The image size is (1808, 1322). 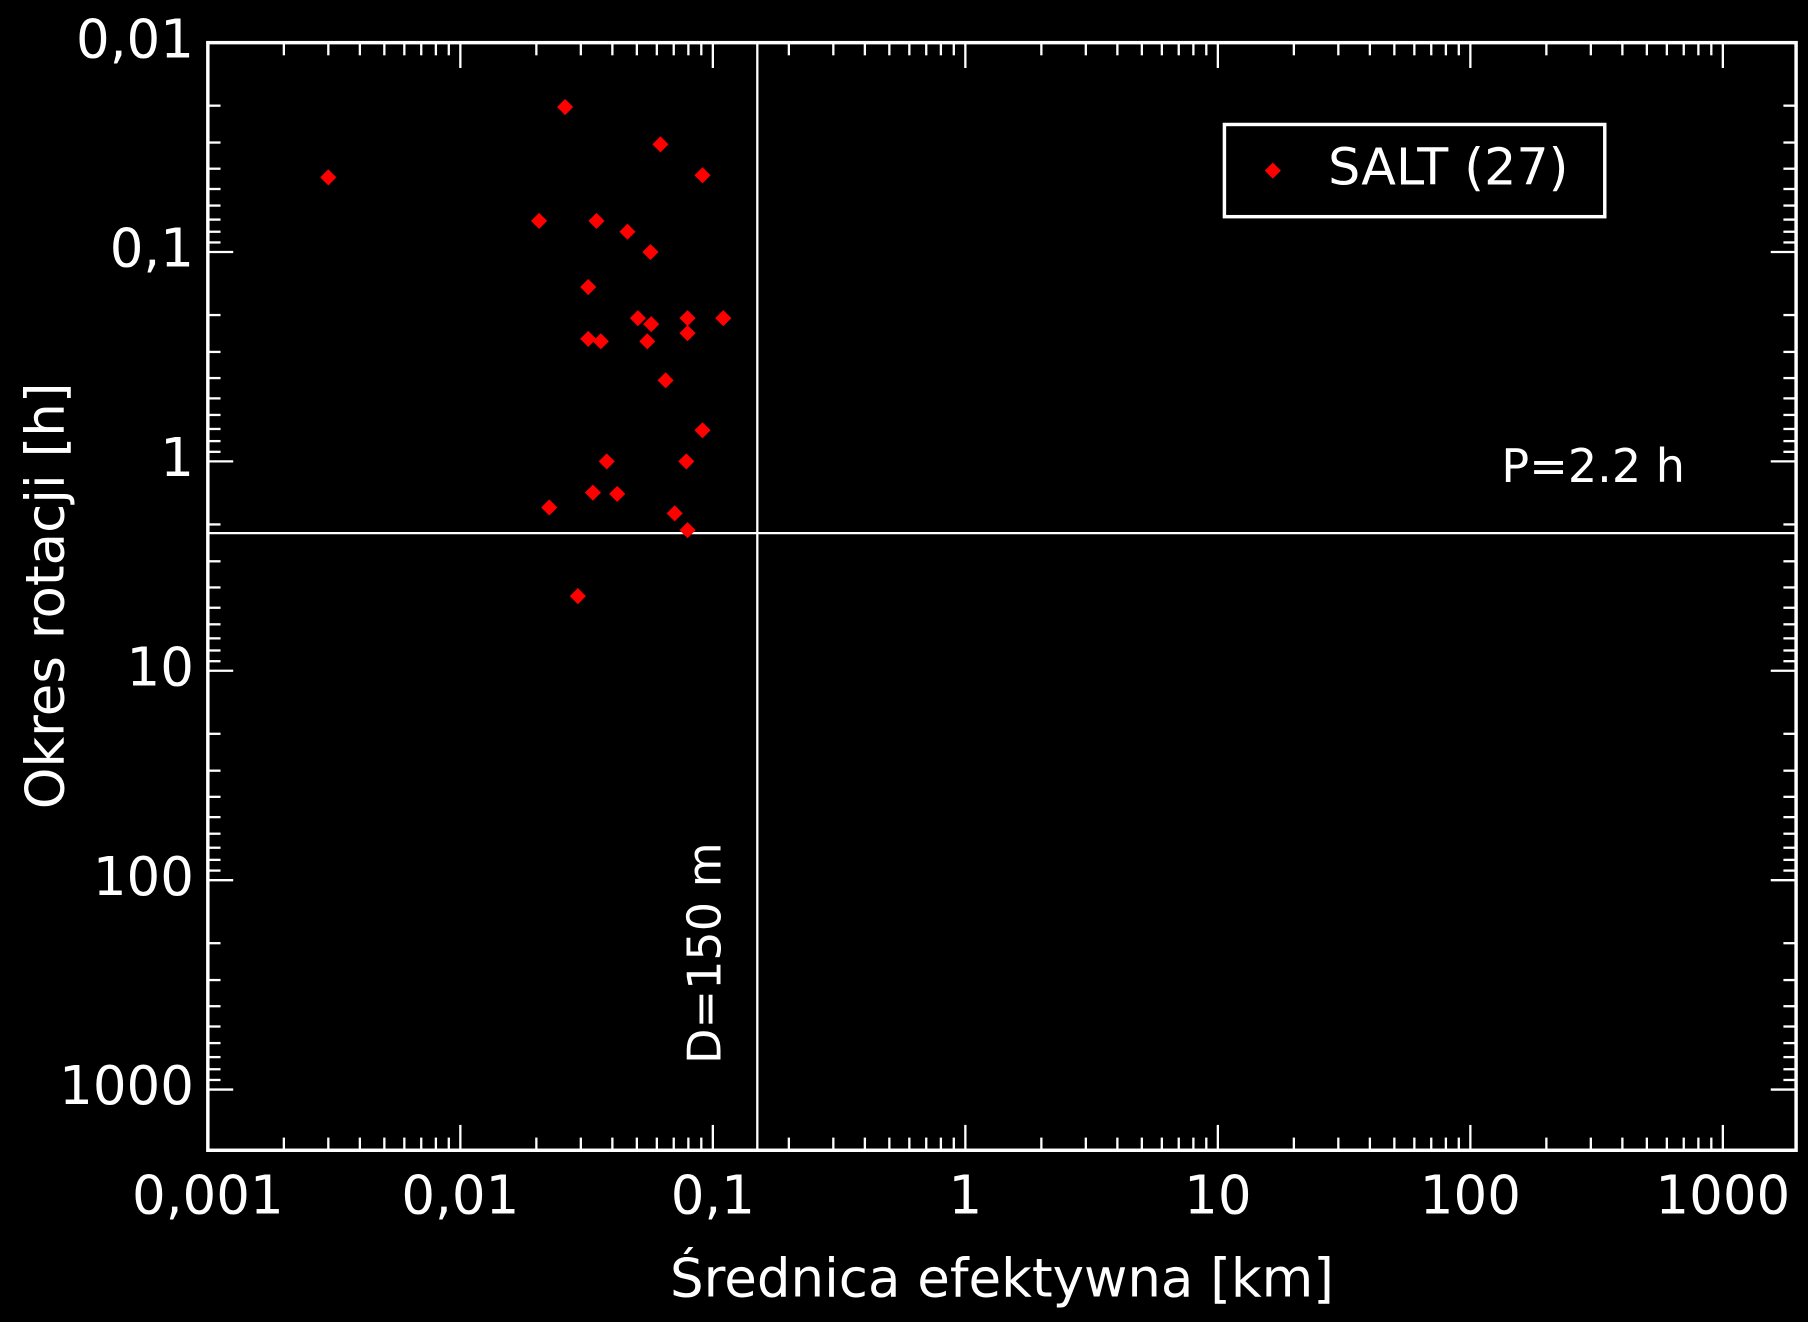 I want to click on x-tick-label: 100, so click(x=1470, y=1195).